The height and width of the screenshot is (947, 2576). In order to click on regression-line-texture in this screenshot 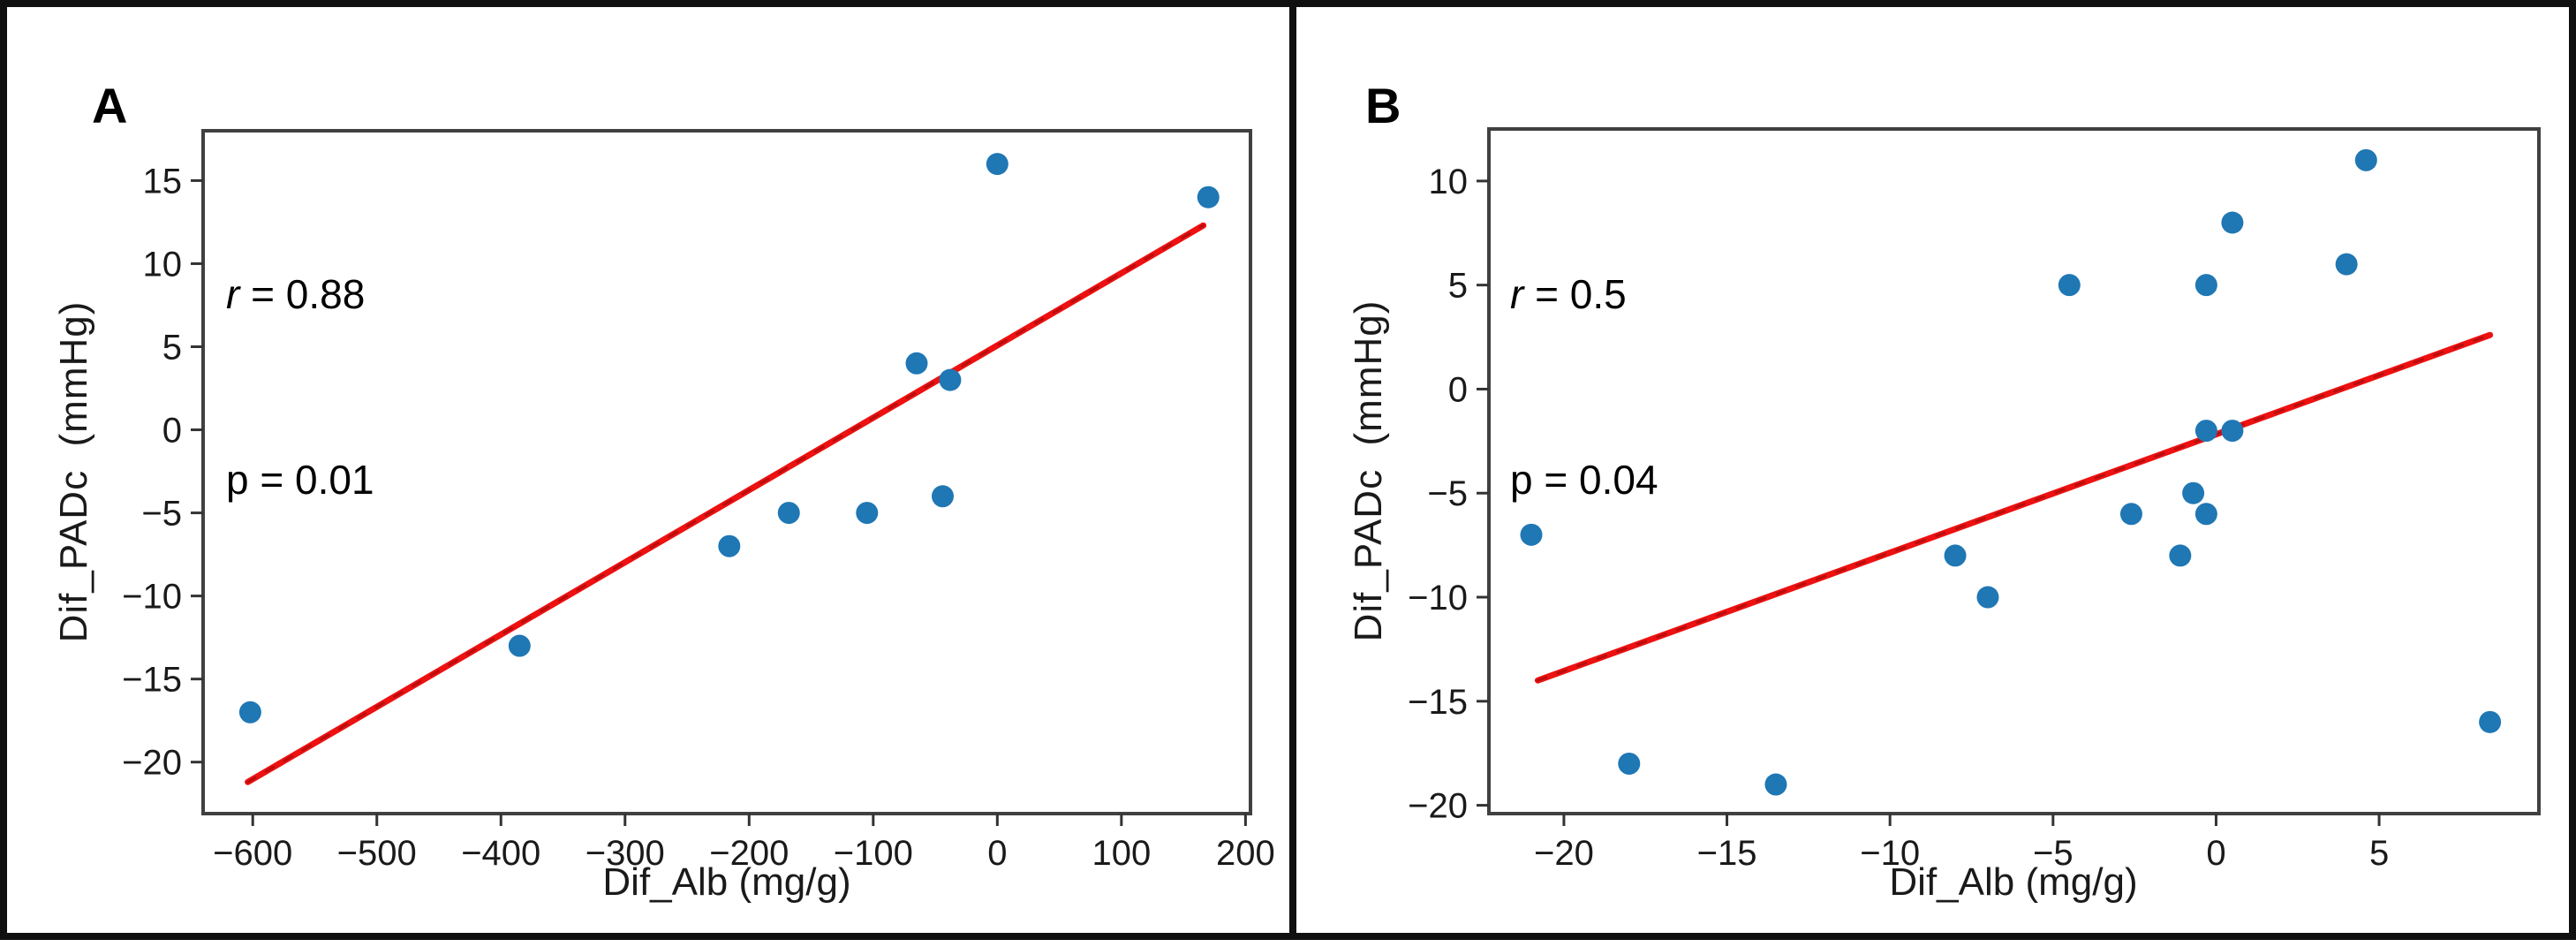, I will do `click(2014, 508)`.